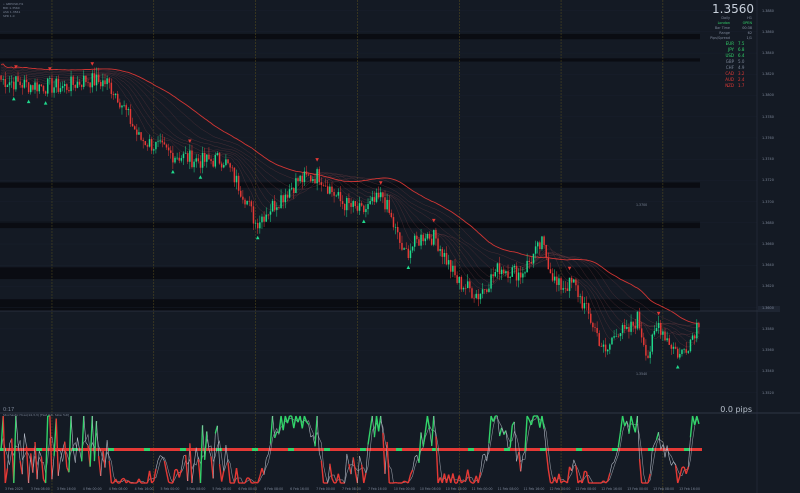 This screenshot has width=800, height=493. Describe the element at coordinates (731, 49) in the screenshot. I see `strength-currency: JPY` at that location.